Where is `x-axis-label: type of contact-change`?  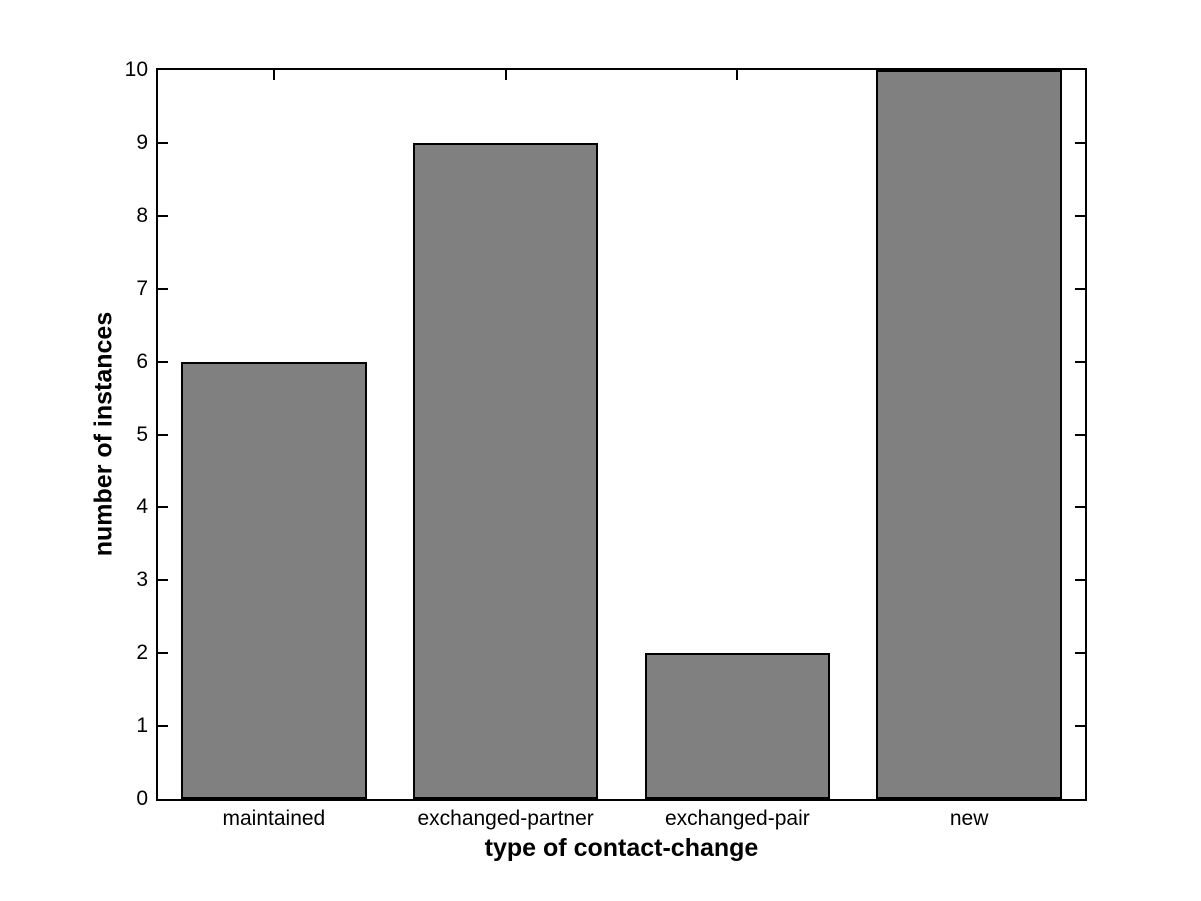
x-axis-label: type of contact-change is located at coordinates (621, 848).